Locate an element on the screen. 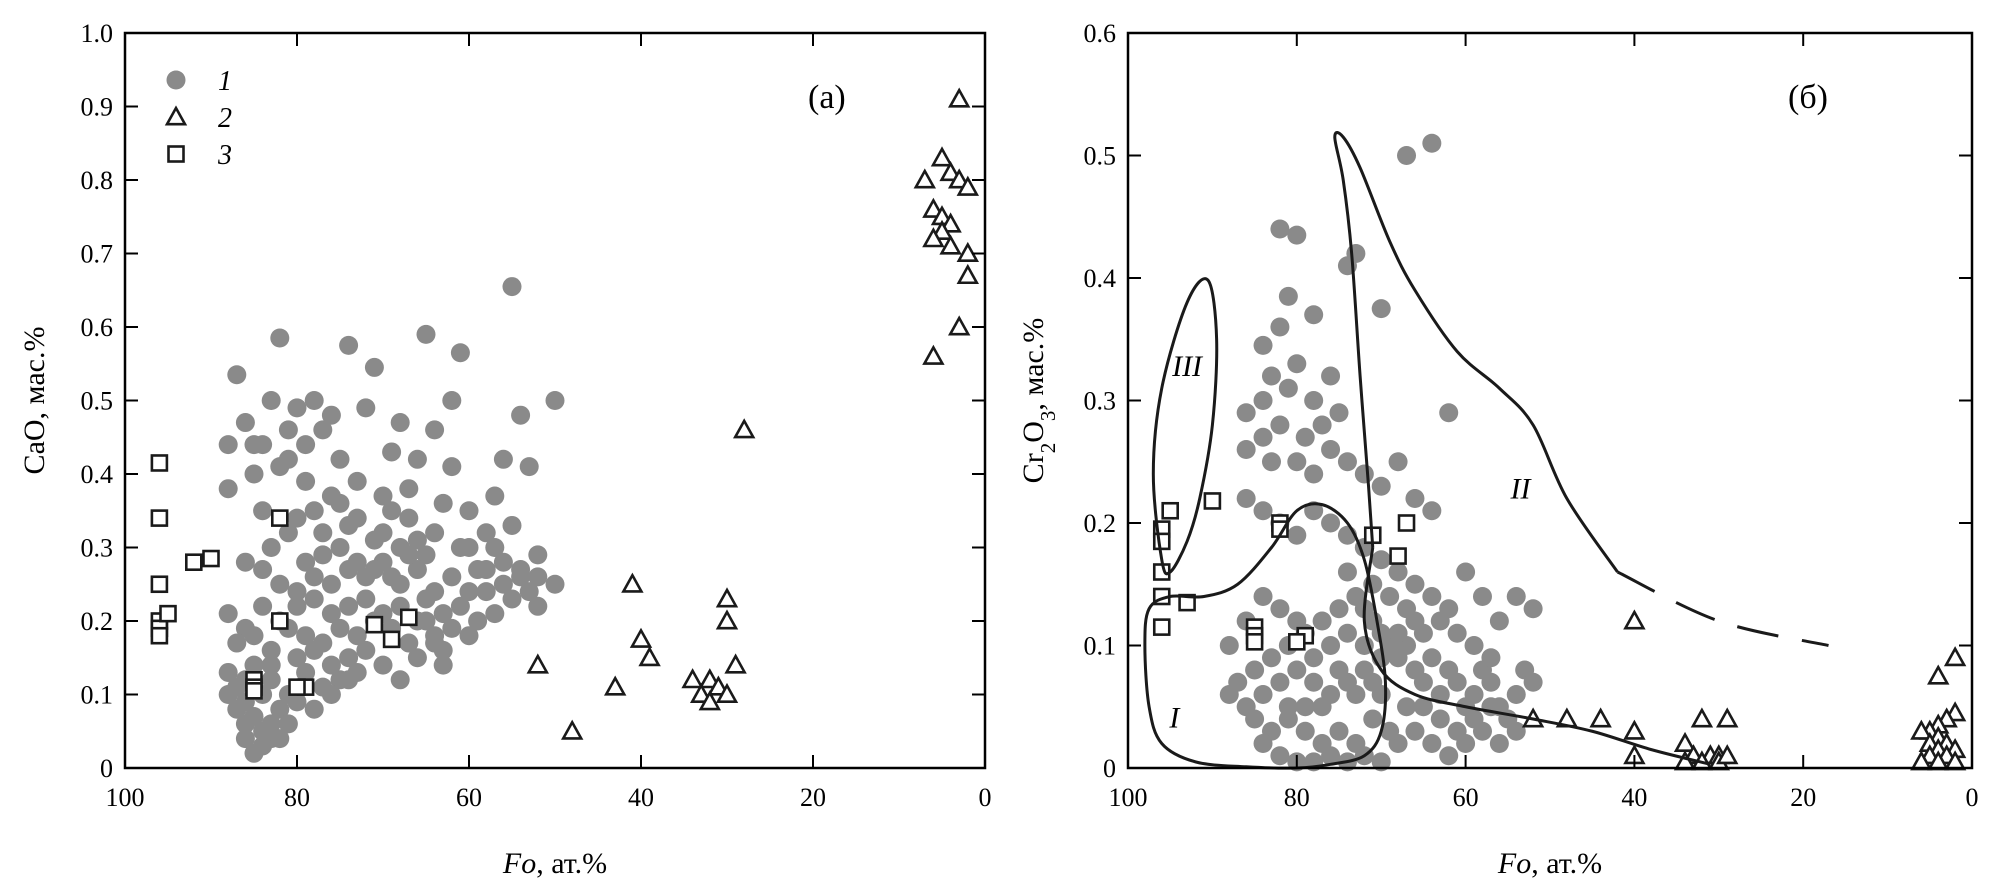 The image size is (2003, 890). panel-b-label: (б) is located at coordinates (1808, 97).